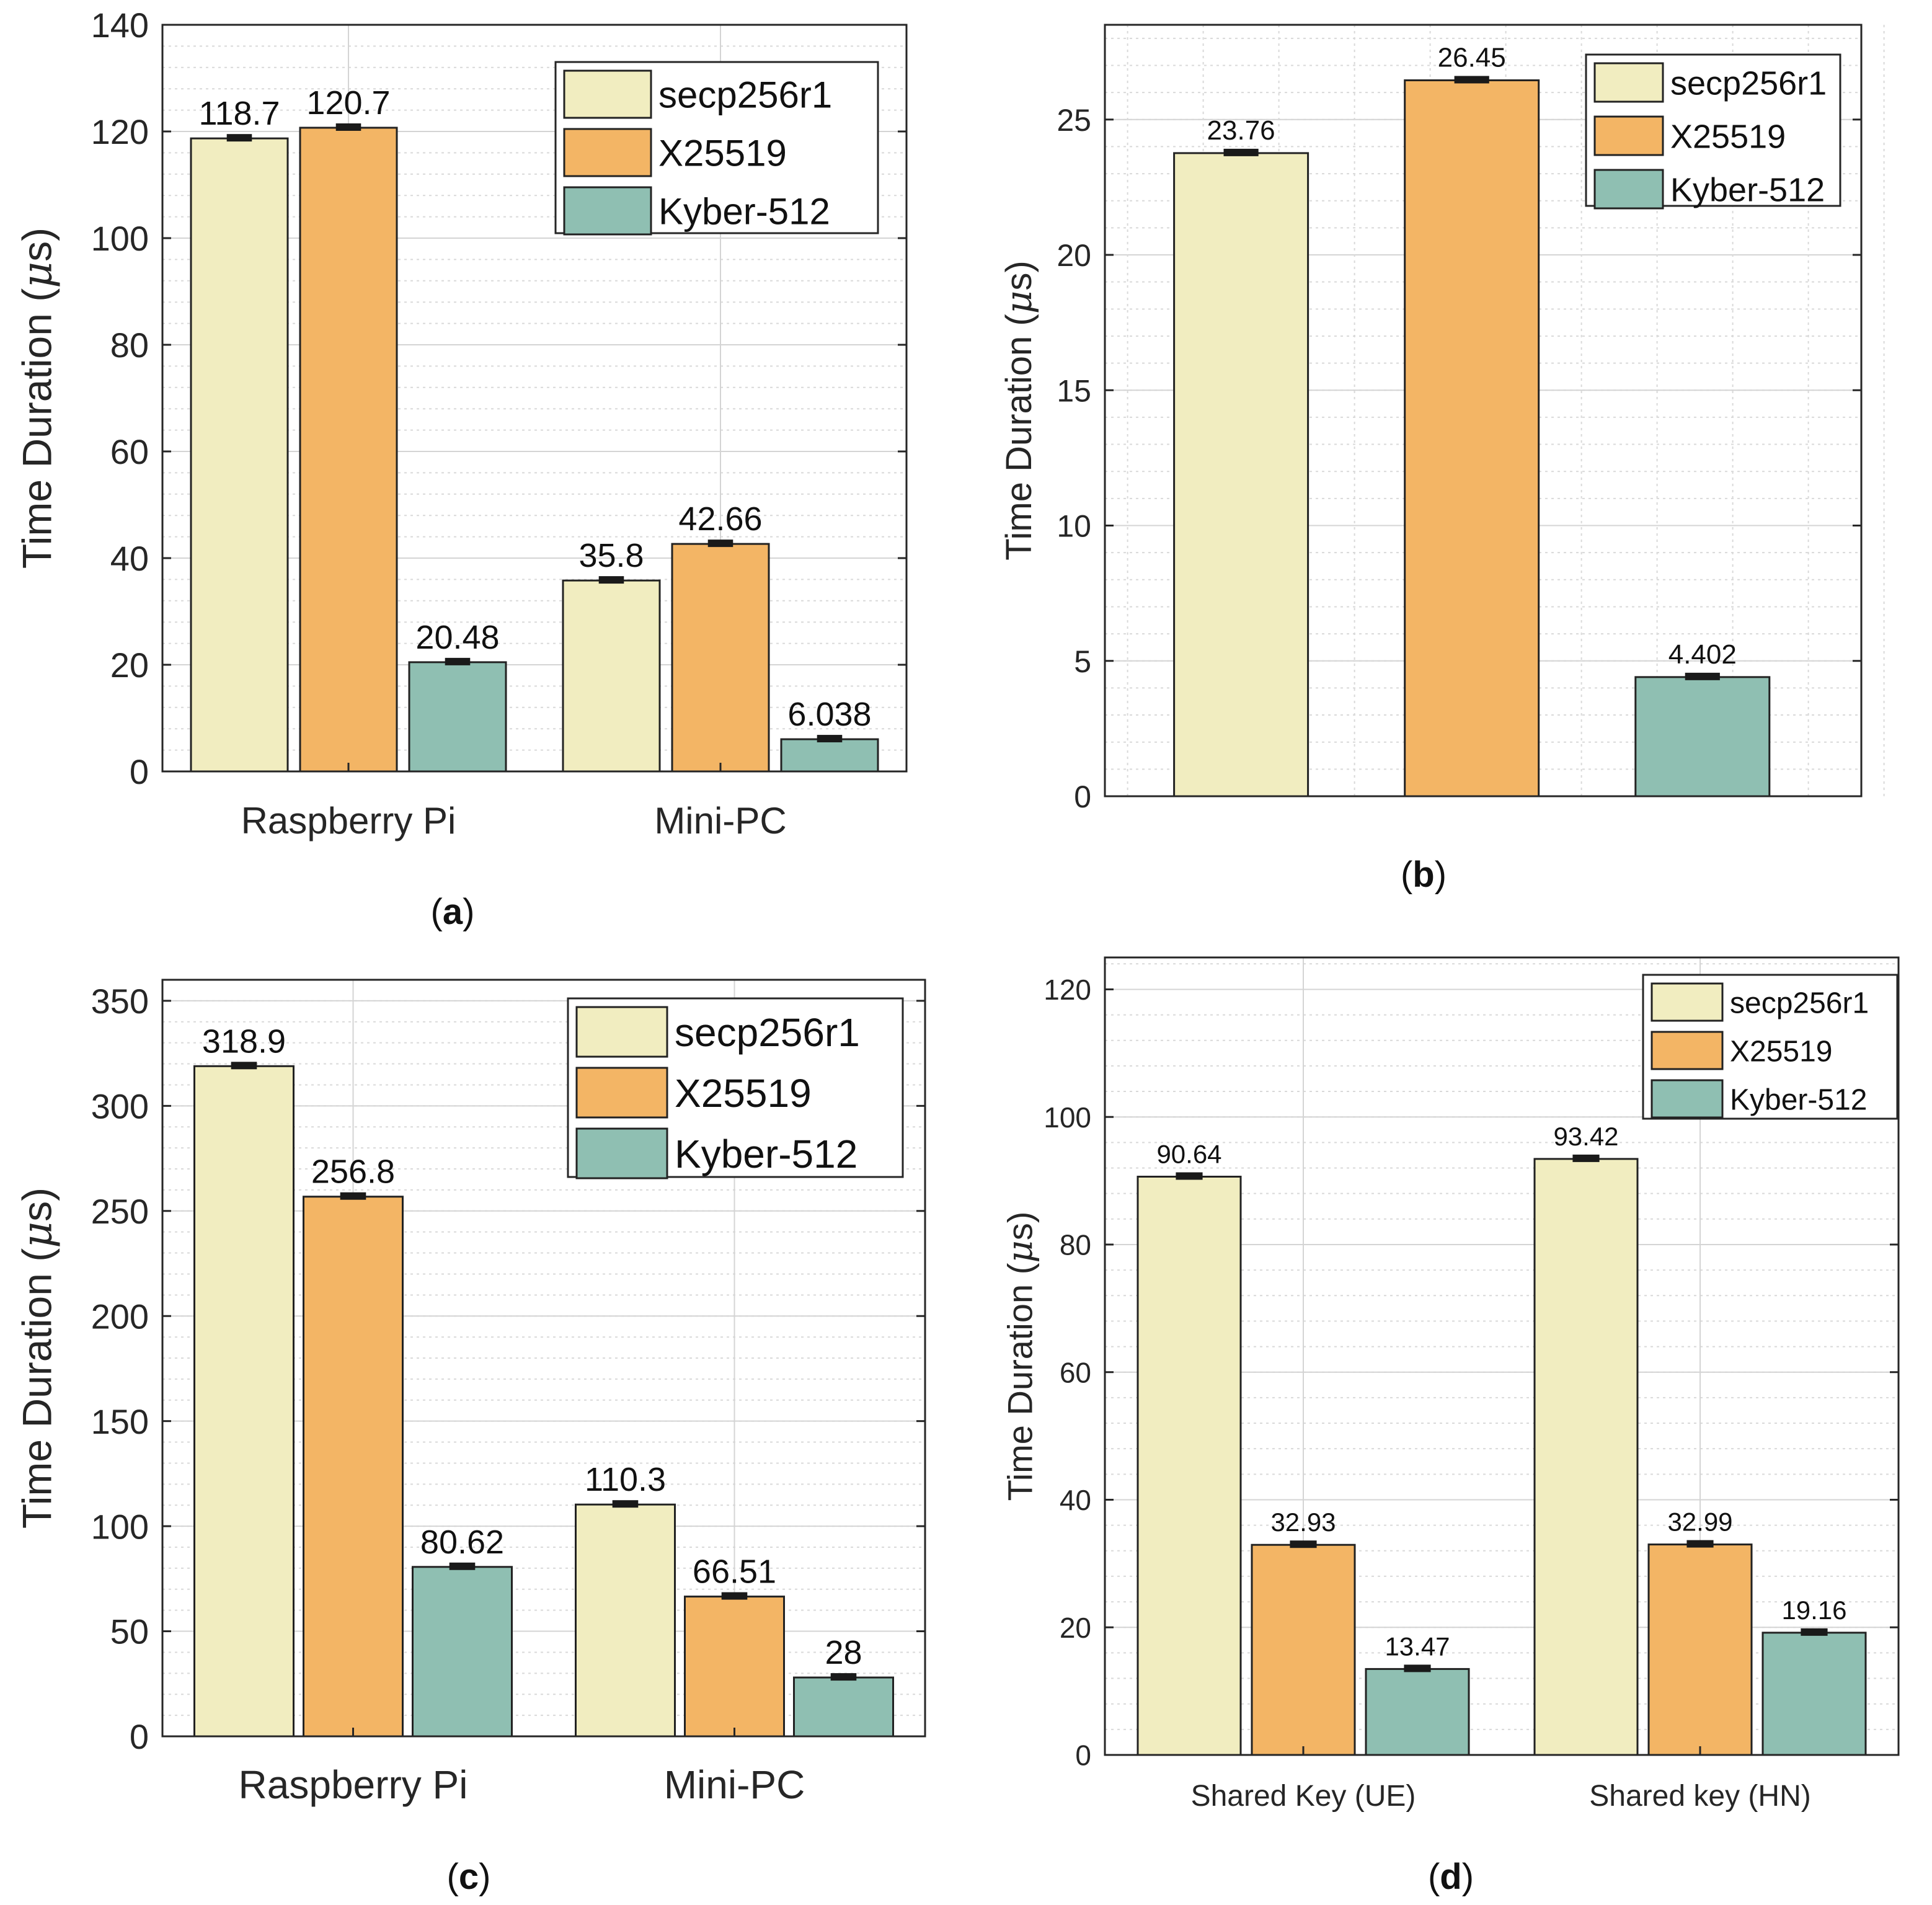 The width and height of the screenshot is (1932, 1905). Describe the element at coordinates (1406, 875) in the screenshot. I see `caption-open: (` at that location.